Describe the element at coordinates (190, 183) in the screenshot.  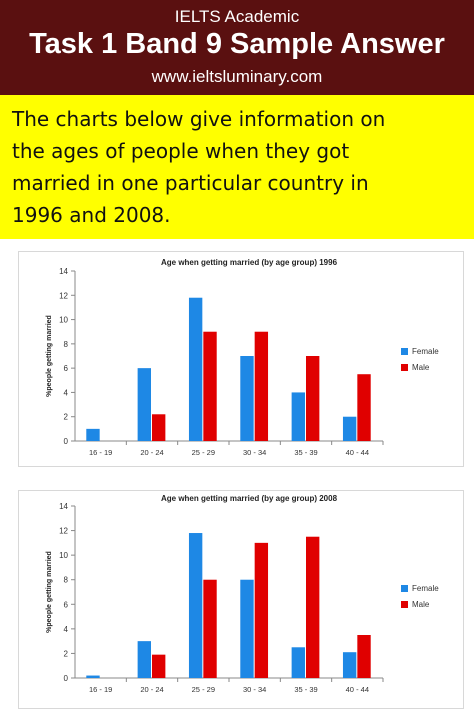
I see `task-line: married in one particular country in` at that location.